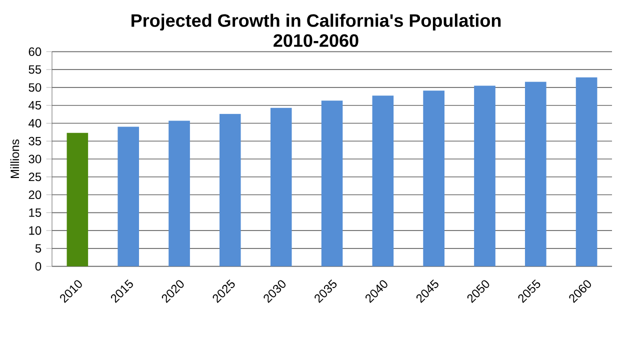  What do you see at coordinates (38, 266) in the screenshot?
I see `y-tick-label: 0` at bounding box center [38, 266].